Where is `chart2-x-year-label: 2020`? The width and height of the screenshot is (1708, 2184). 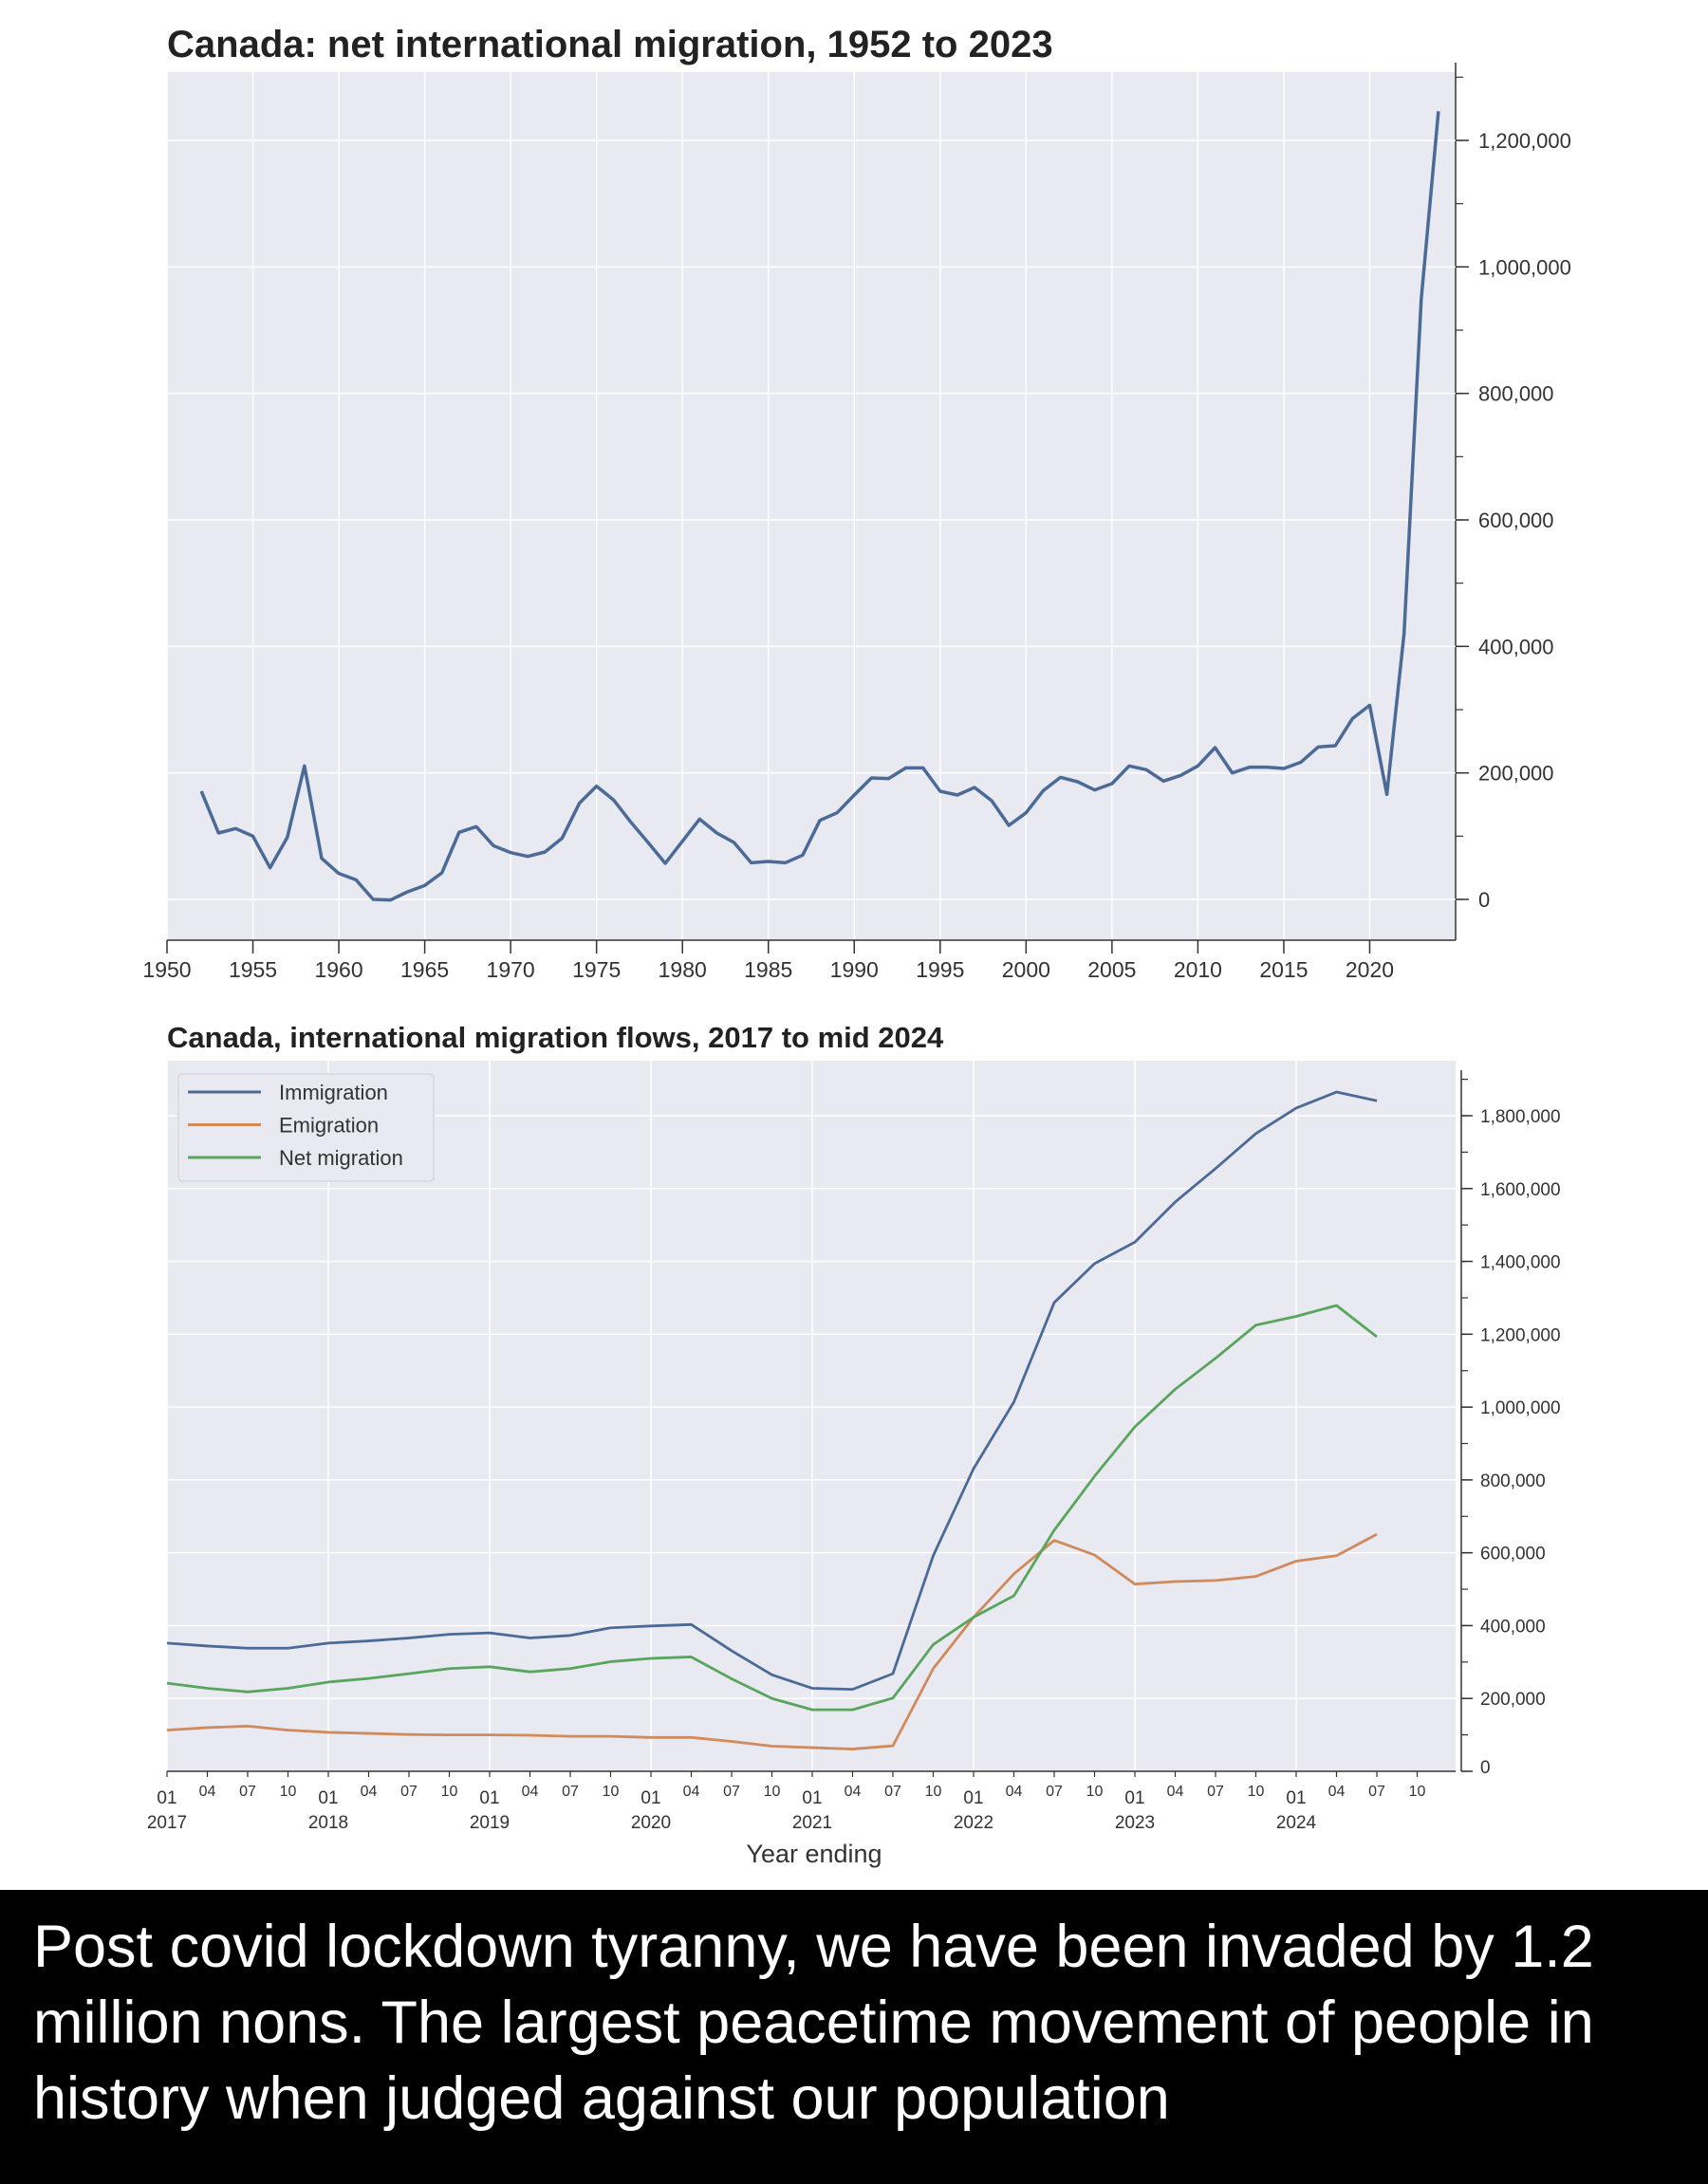
chart2-x-year-label: 2020 is located at coordinates (651, 1823).